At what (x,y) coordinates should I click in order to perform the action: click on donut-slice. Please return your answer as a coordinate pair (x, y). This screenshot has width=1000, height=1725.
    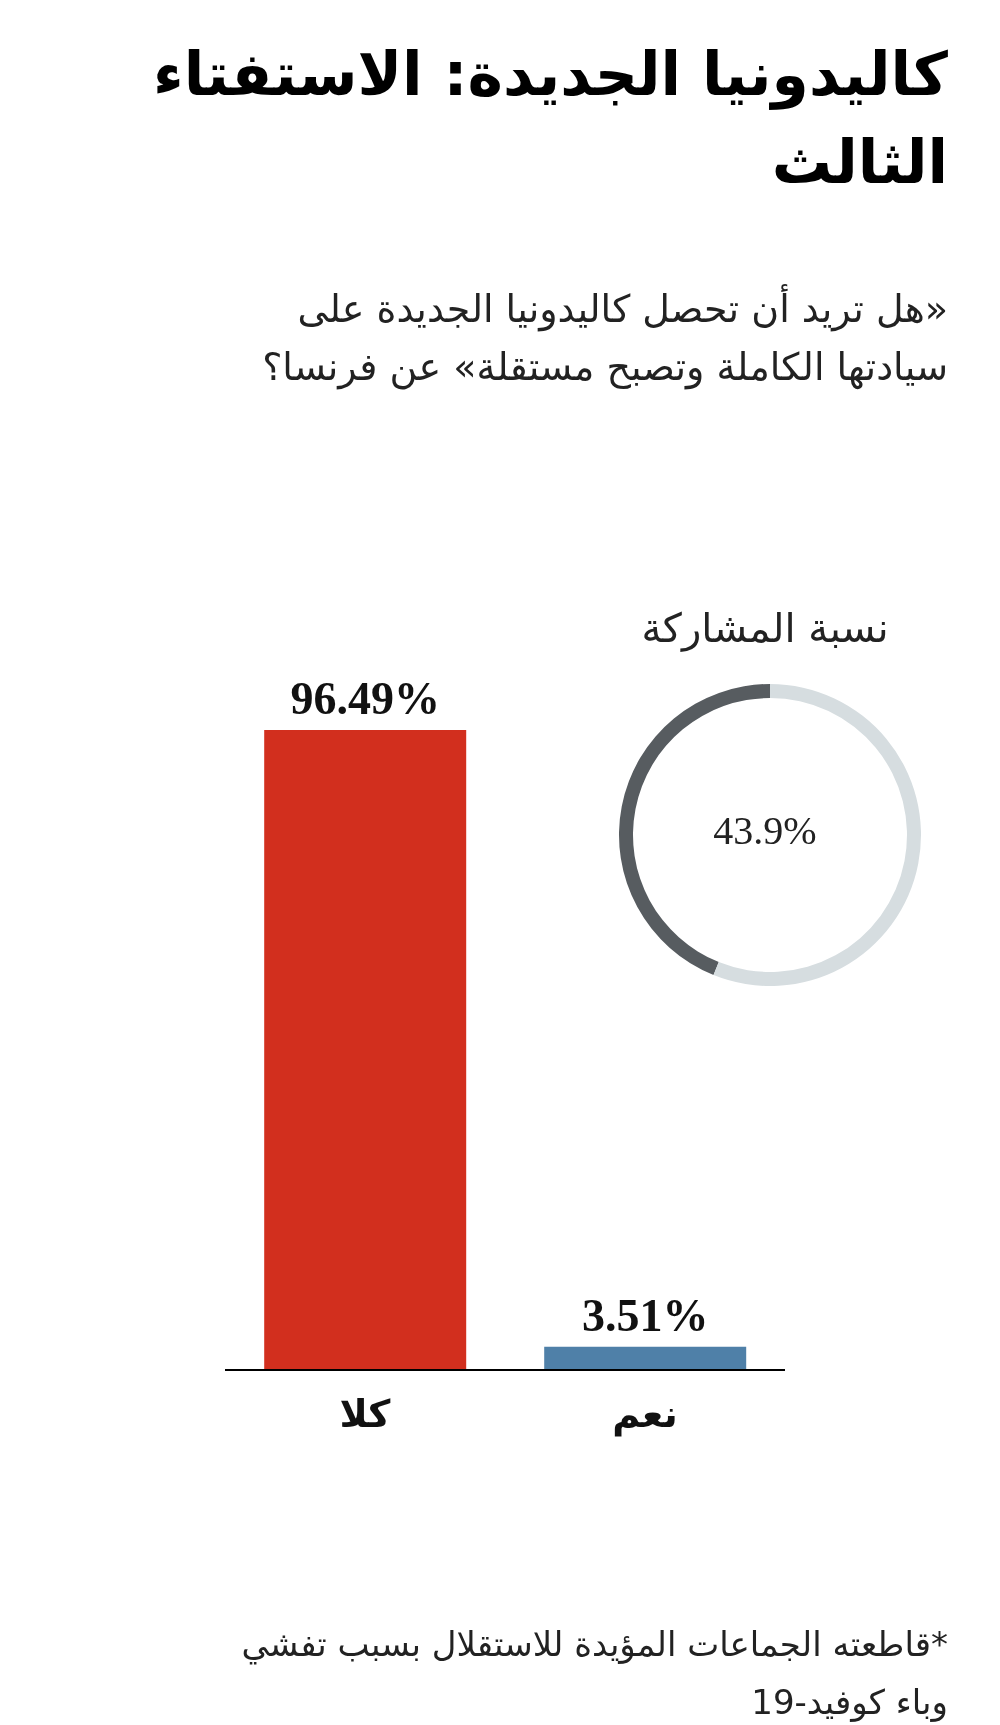
    Looking at the image, I should click on (817, 835).